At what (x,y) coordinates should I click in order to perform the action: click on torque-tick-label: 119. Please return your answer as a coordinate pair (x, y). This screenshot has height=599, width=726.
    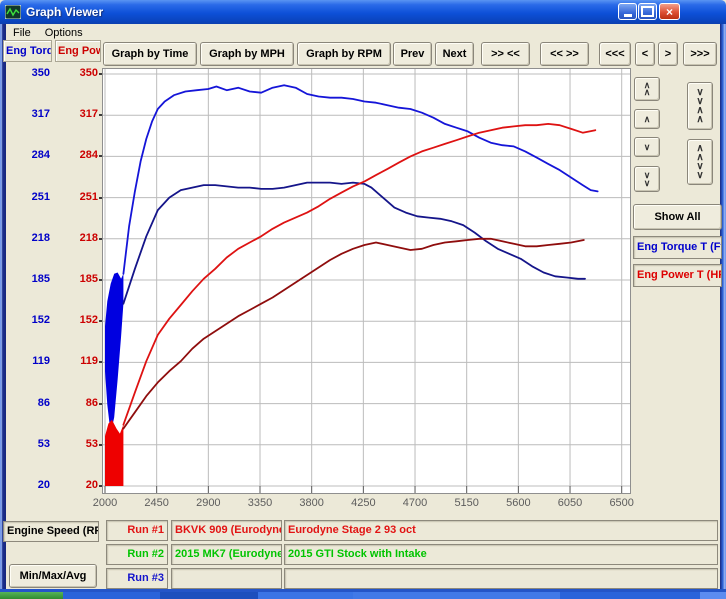
    Looking at the image, I should click on (41, 361).